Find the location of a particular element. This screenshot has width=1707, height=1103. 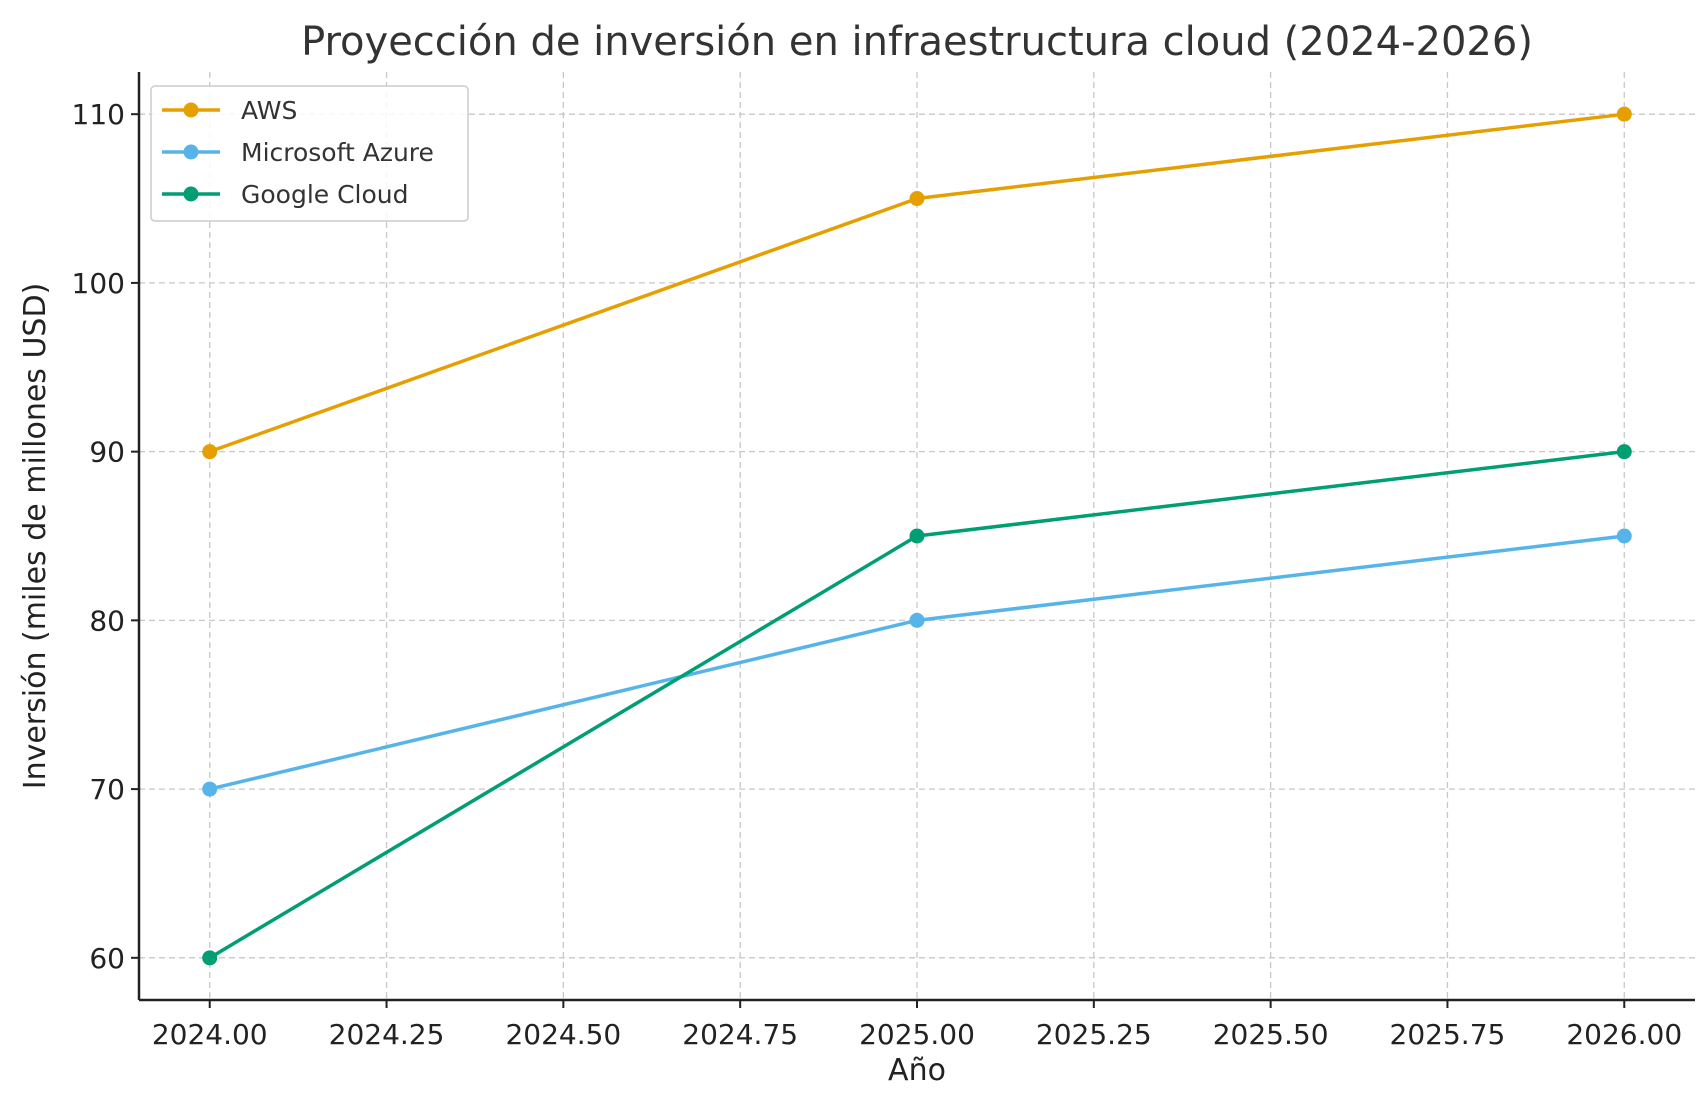

legend-entry-aws: AWS is located at coordinates (229, 110).